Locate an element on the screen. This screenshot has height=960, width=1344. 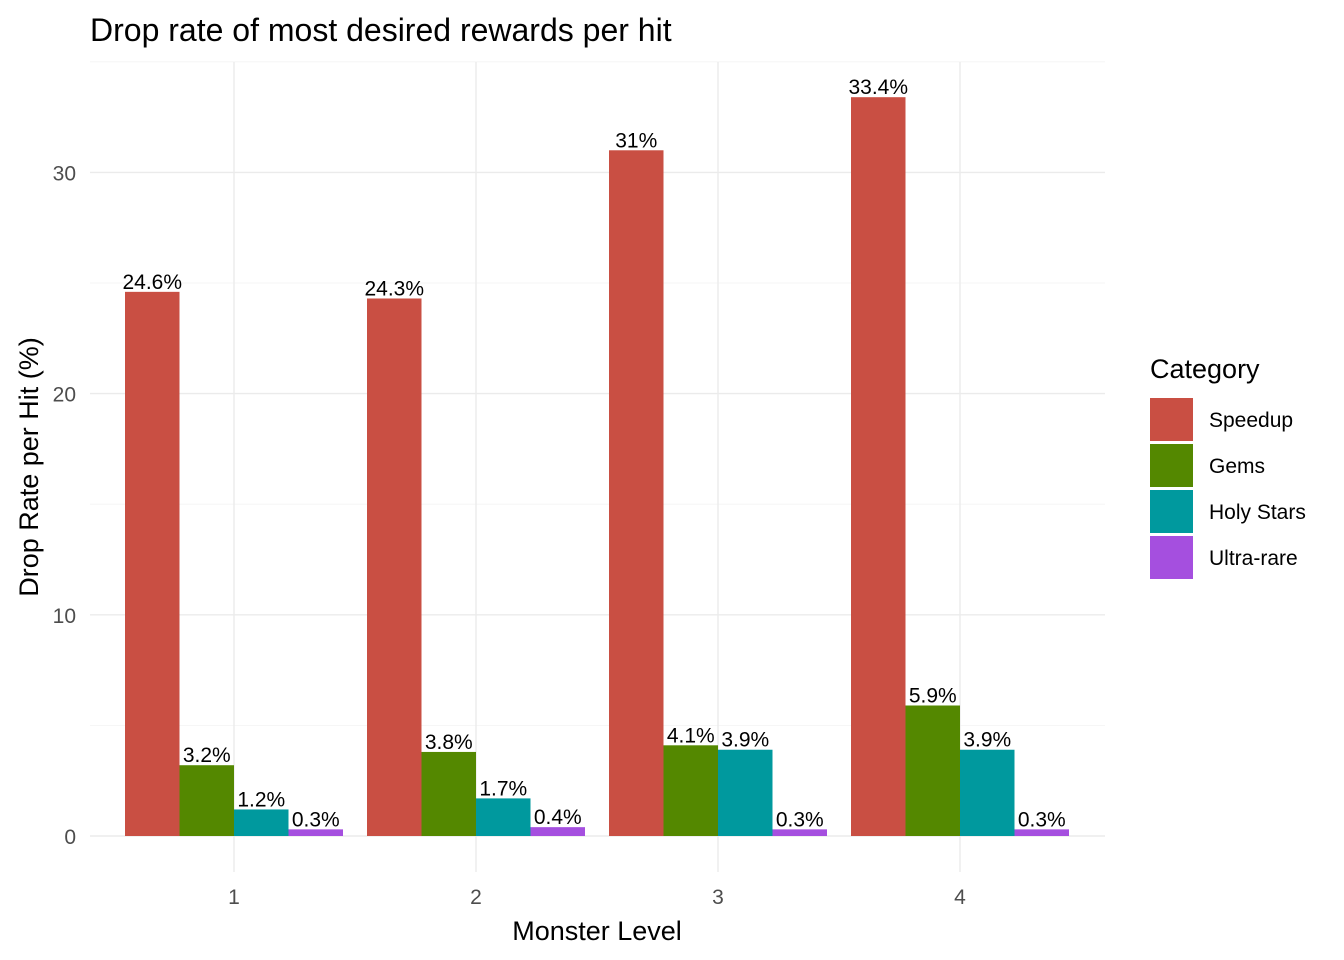
legend-label: Speedup is located at coordinates (1251, 420).